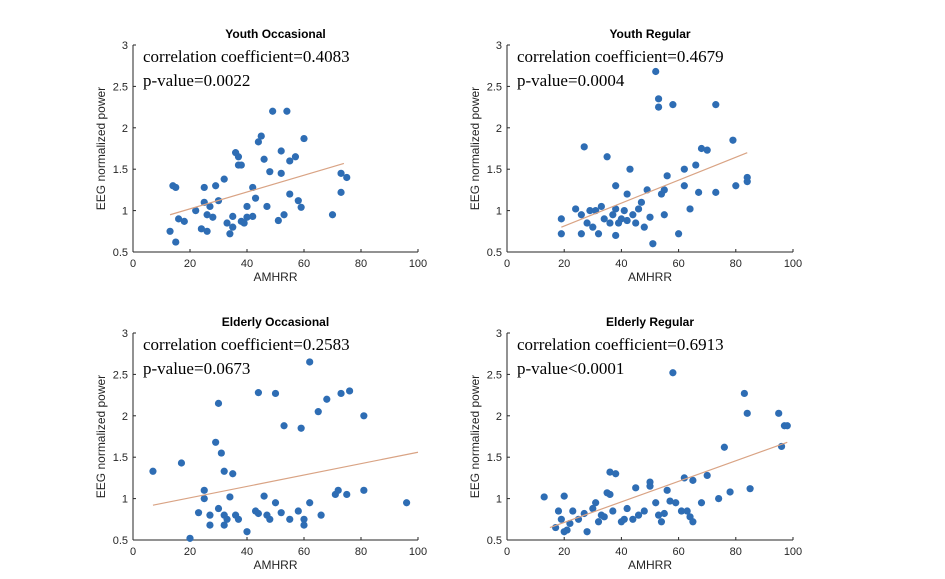 This screenshot has height=579, width=945. I want to click on panel-title: Elderly Occasional, so click(275, 322).